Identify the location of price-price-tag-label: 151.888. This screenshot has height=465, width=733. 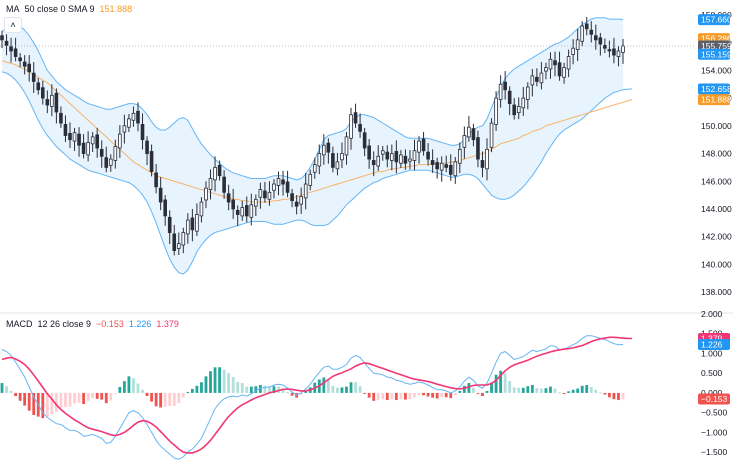
(716, 100).